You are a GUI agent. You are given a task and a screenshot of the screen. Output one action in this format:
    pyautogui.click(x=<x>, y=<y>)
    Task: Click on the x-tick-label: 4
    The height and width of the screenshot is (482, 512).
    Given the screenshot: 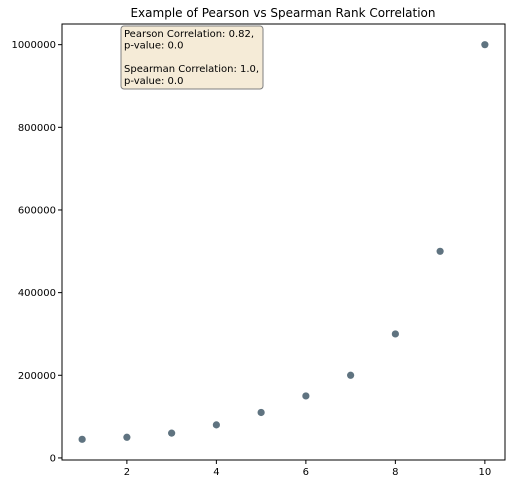 What is the action you would take?
    pyautogui.click(x=216, y=472)
    